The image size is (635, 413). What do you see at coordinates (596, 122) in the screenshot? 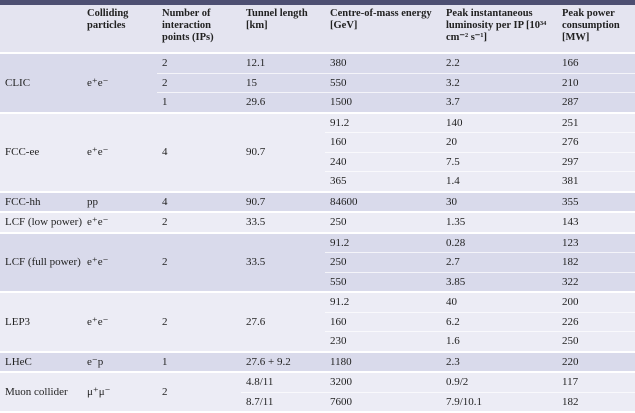
I see `table-cell: 251` at bounding box center [596, 122].